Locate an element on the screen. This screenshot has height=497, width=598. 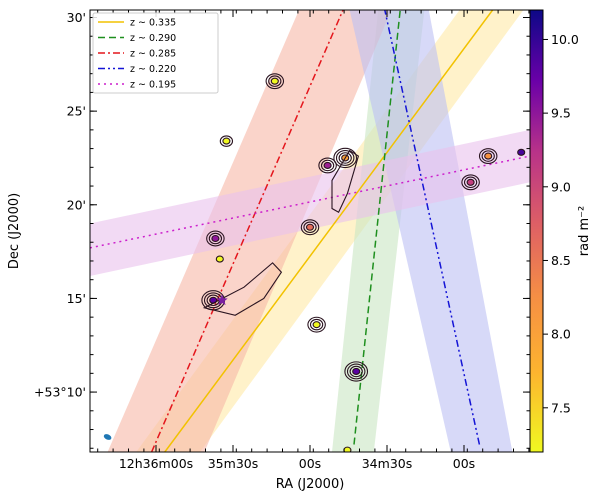
source-4-rm is located at coordinates (226, 141).